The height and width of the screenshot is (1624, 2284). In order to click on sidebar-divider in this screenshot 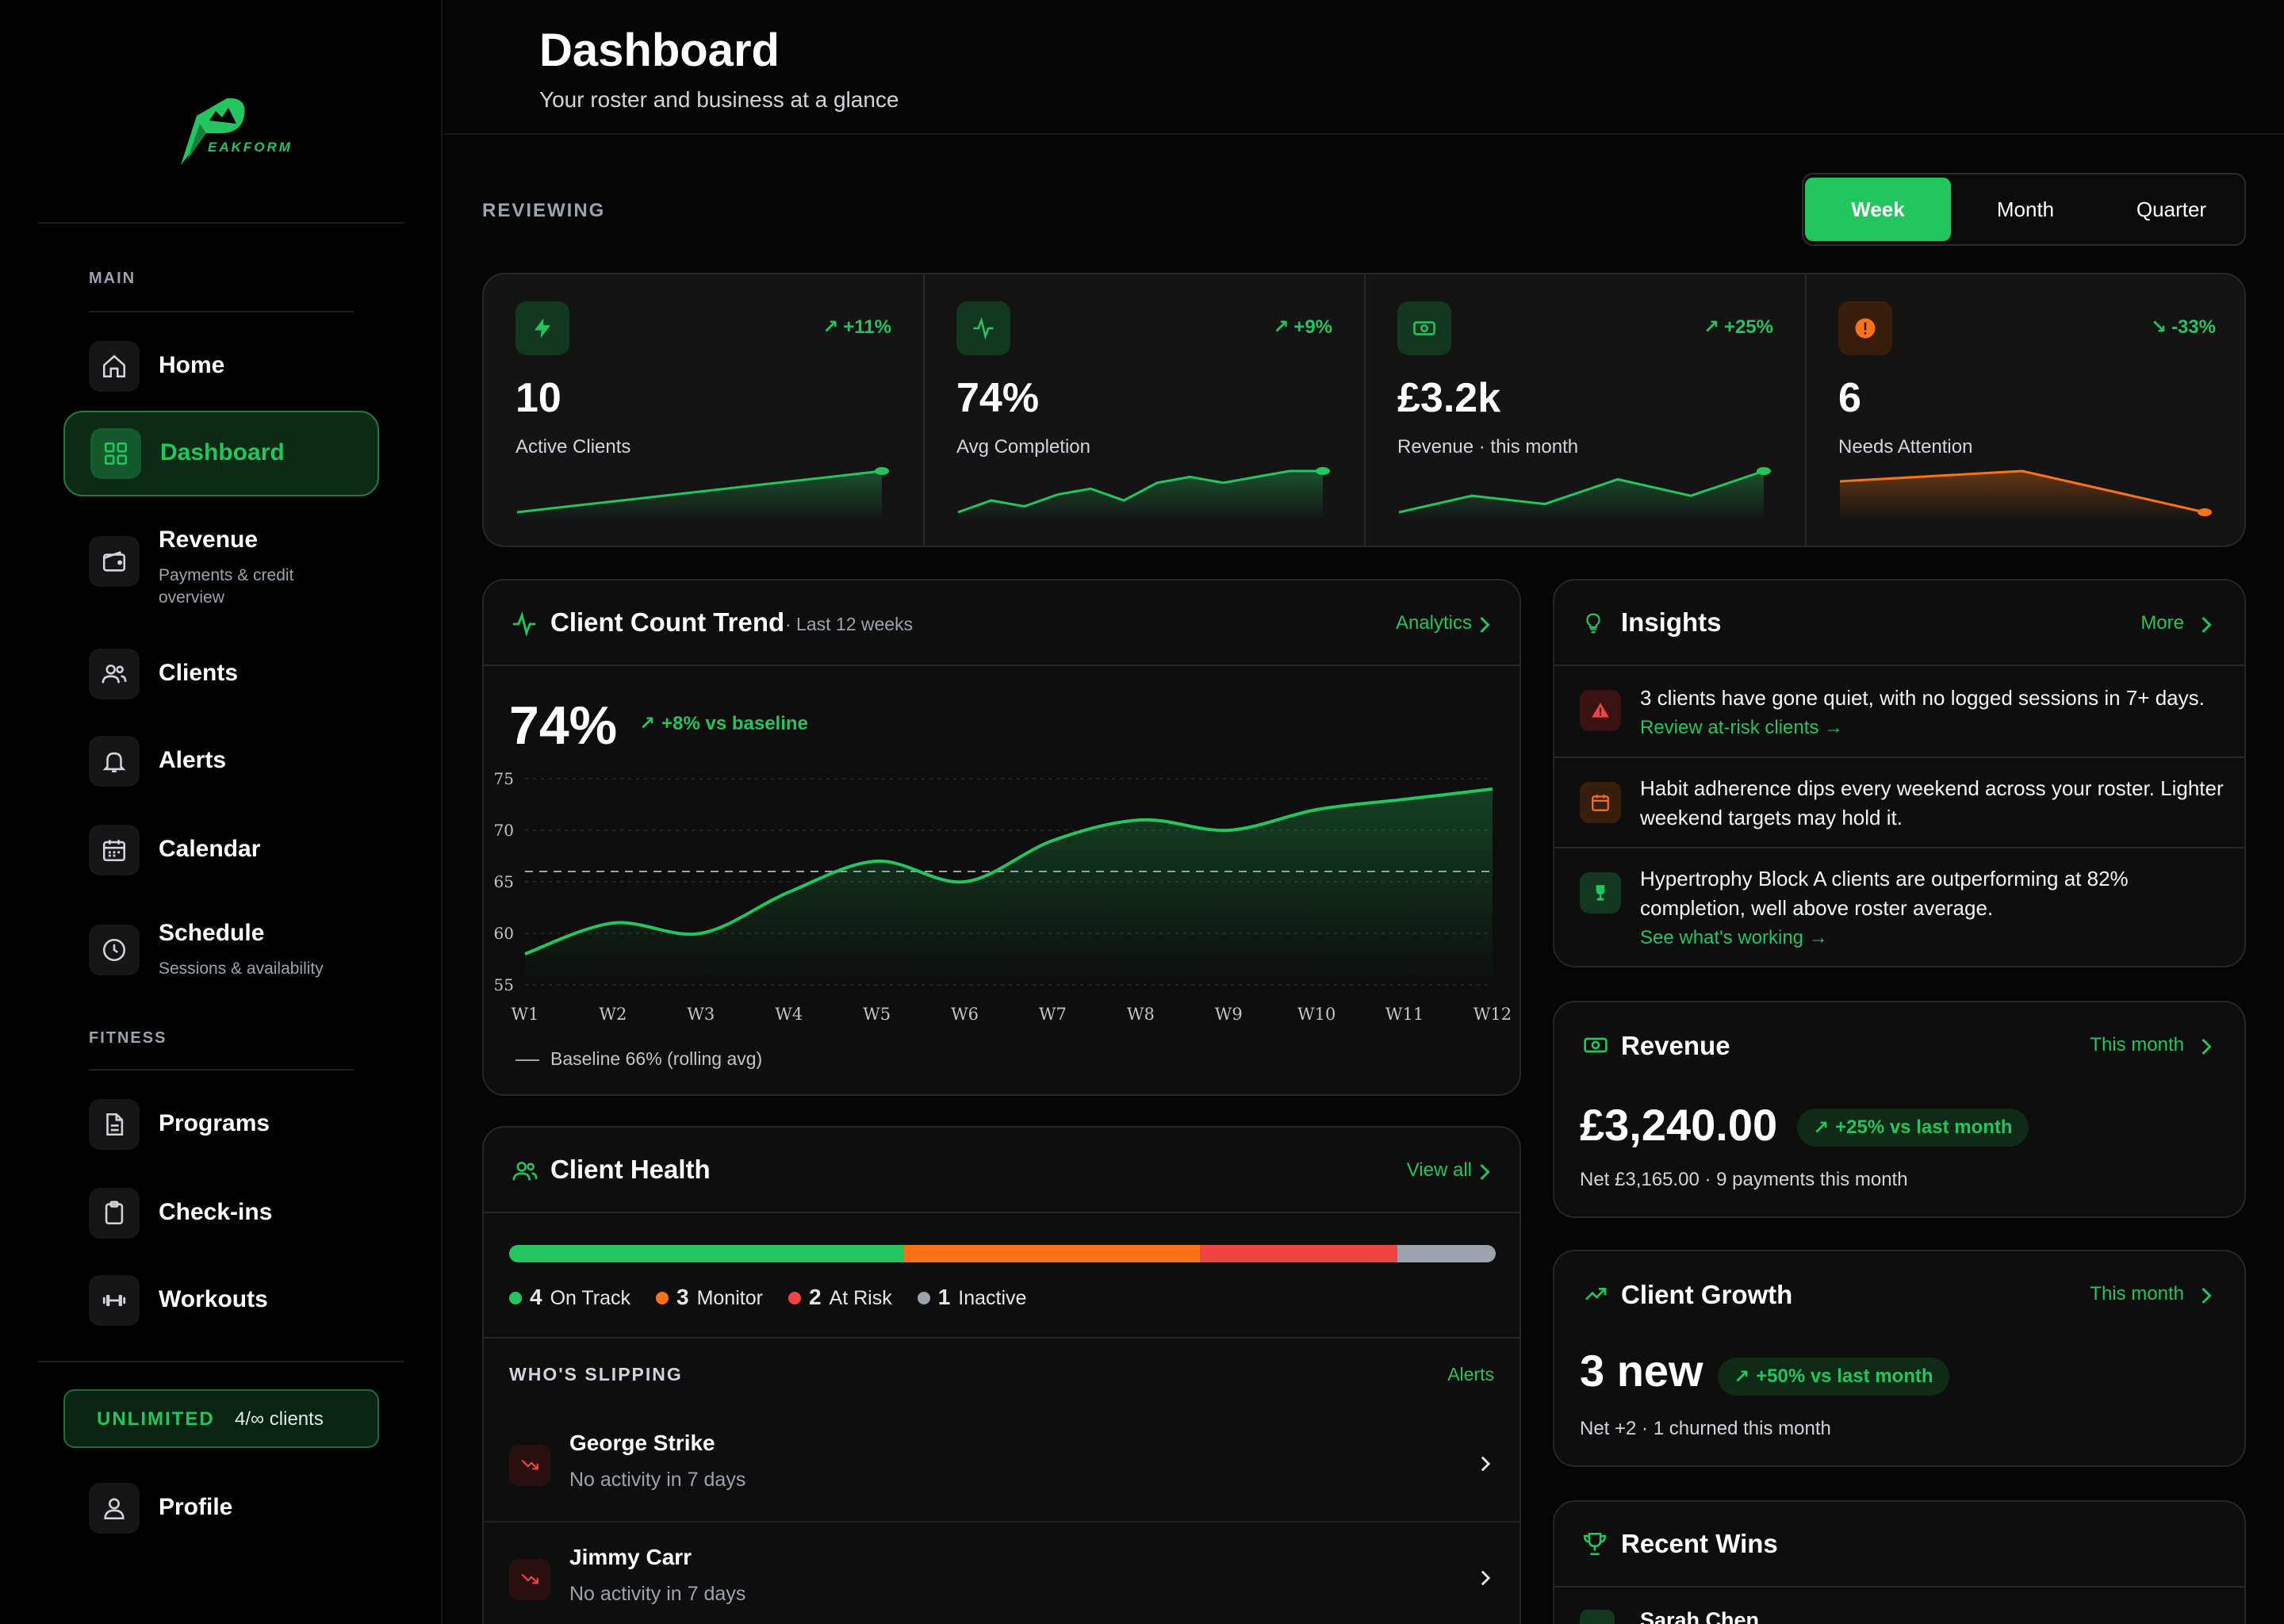, I will do `click(221, 223)`.